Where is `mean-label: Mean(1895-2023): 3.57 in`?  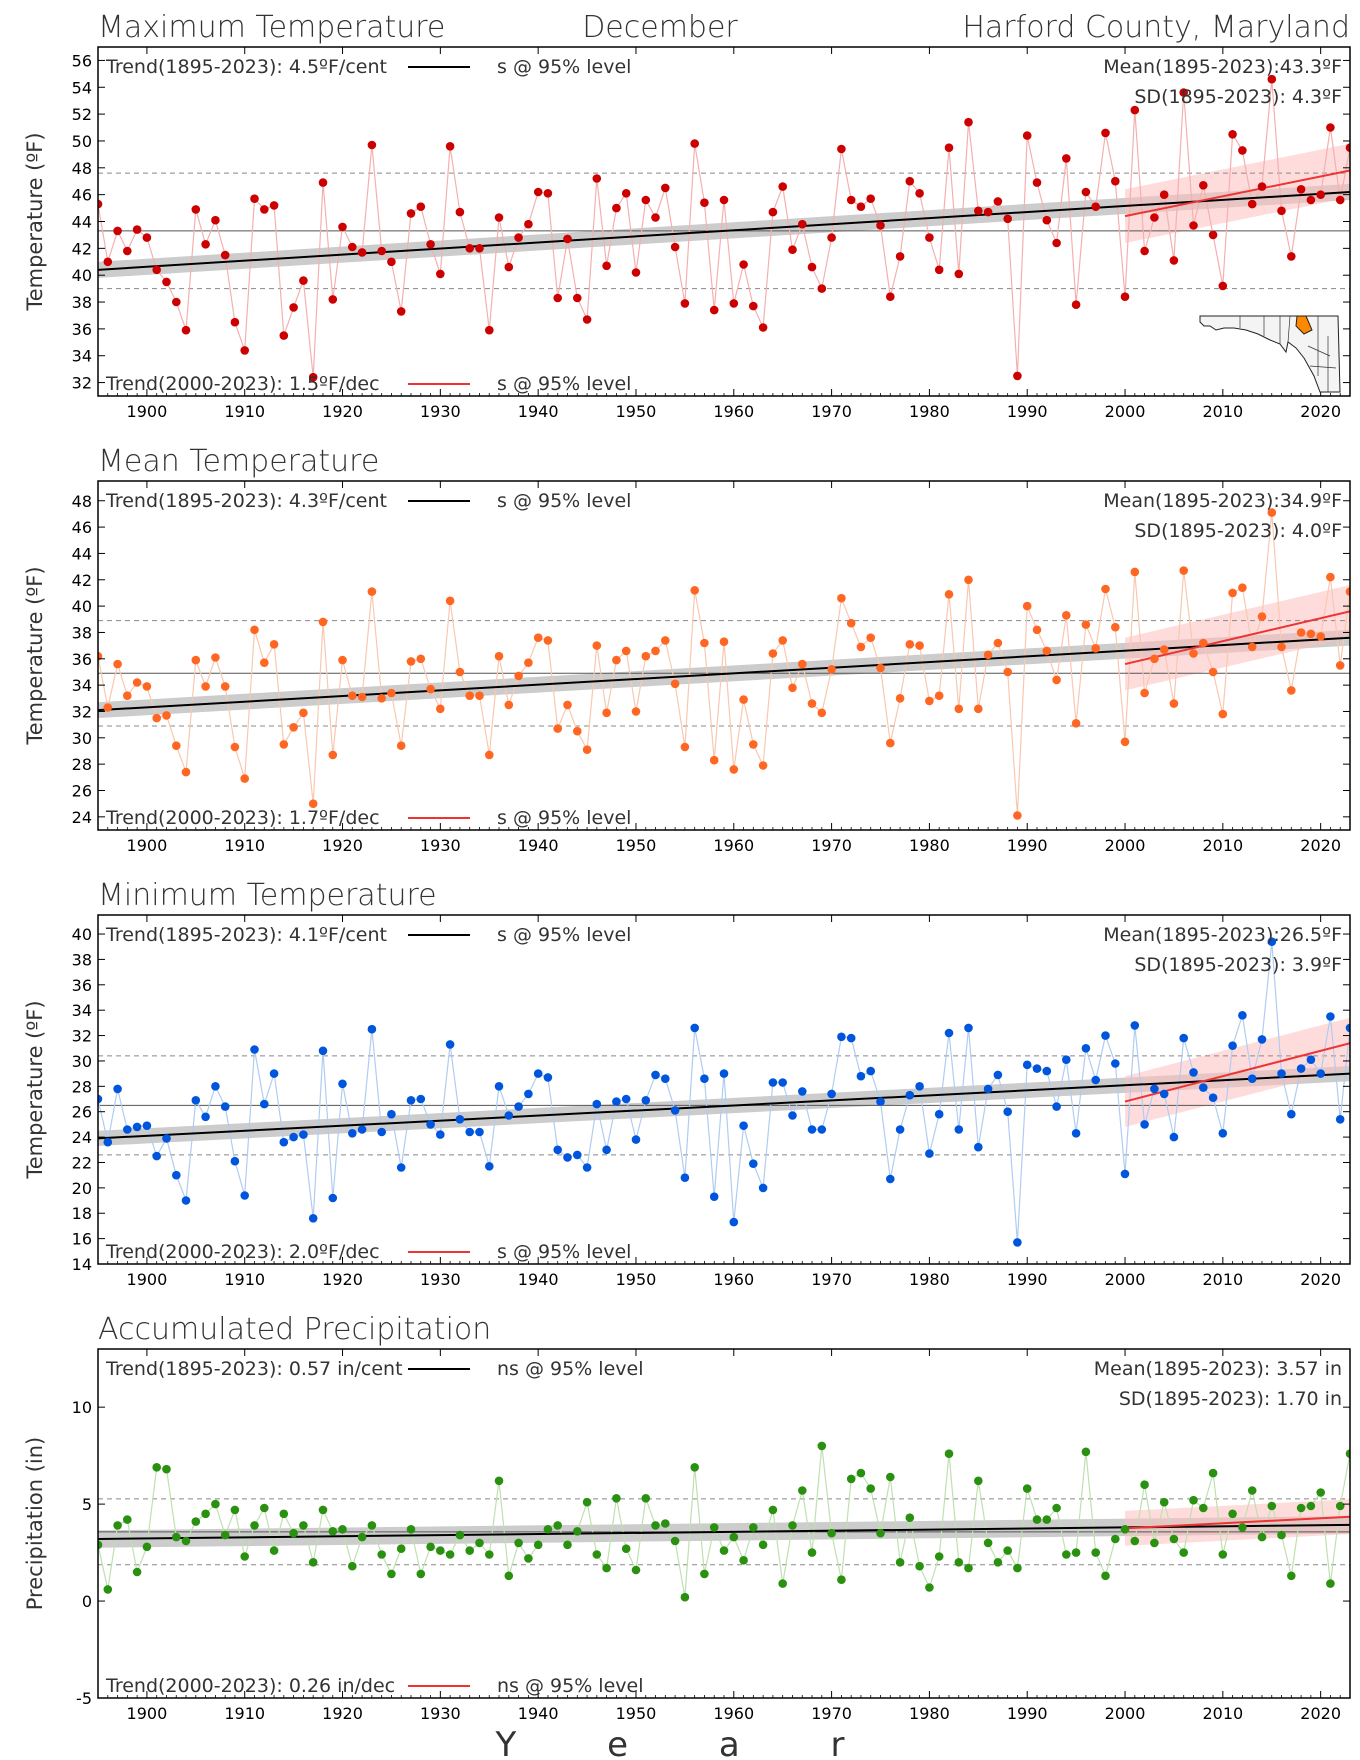 mean-label: Mean(1895-2023): 3.57 in is located at coordinates (1218, 1369).